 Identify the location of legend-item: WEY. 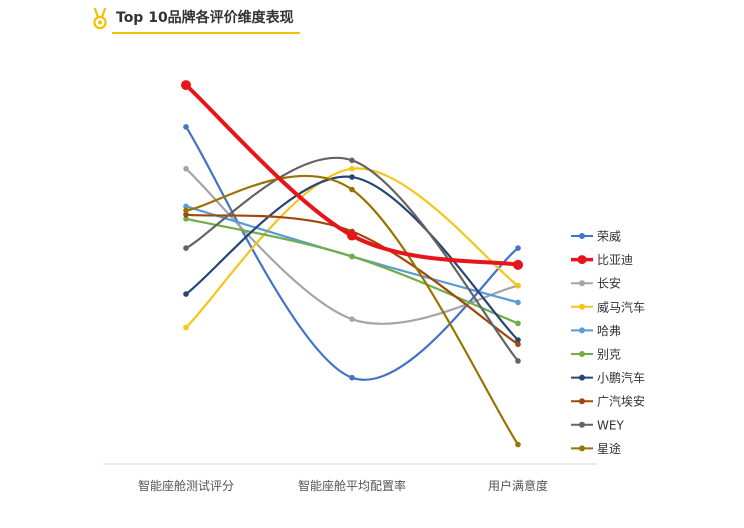
(597, 425).